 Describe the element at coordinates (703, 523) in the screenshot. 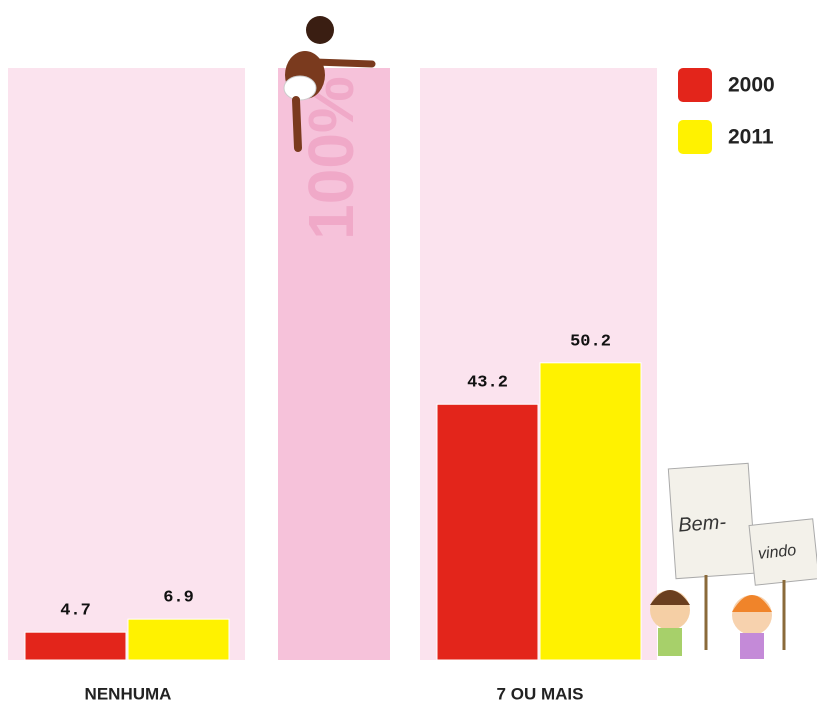

I see `sign-text: Bem-` at that location.